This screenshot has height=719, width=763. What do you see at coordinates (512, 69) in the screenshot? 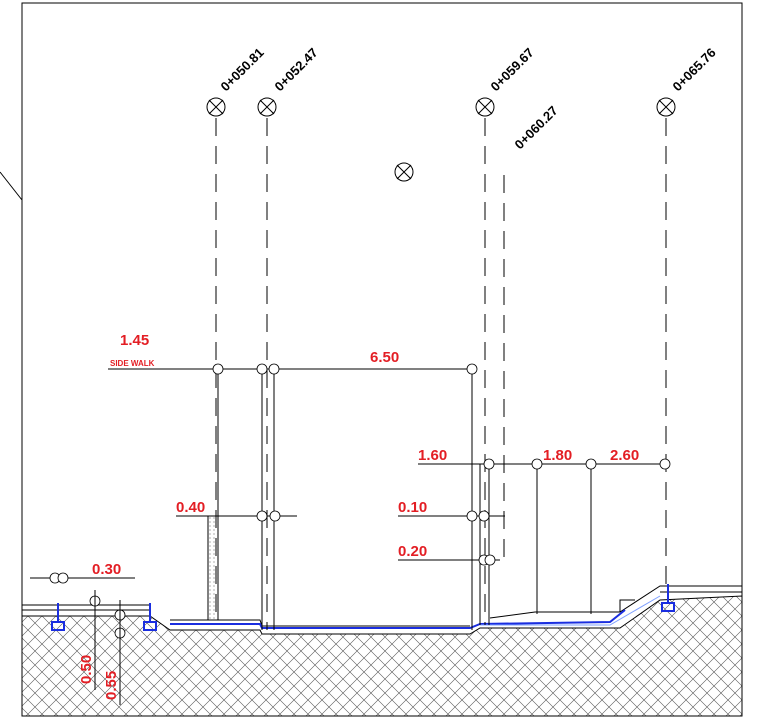
I see `station-label: 0+059.67` at bounding box center [512, 69].